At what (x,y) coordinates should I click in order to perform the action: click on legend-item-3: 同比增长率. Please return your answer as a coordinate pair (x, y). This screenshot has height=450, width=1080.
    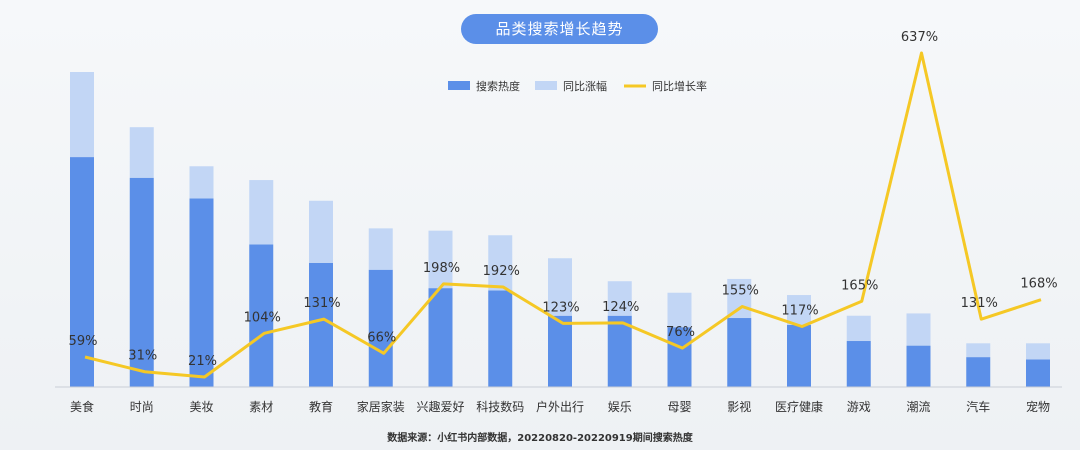
    Looking at the image, I should click on (665, 86).